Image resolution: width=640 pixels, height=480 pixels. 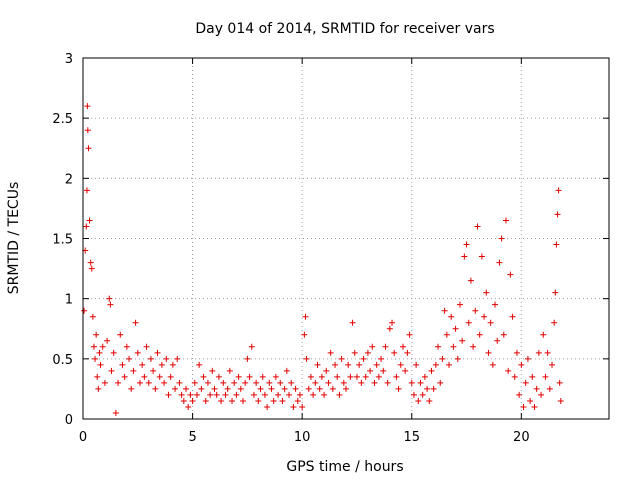 What do you see at coordinates (62, 360) in the screenshot?
I see `y-tick-label: 0.5` at bounding box center [62, 360].